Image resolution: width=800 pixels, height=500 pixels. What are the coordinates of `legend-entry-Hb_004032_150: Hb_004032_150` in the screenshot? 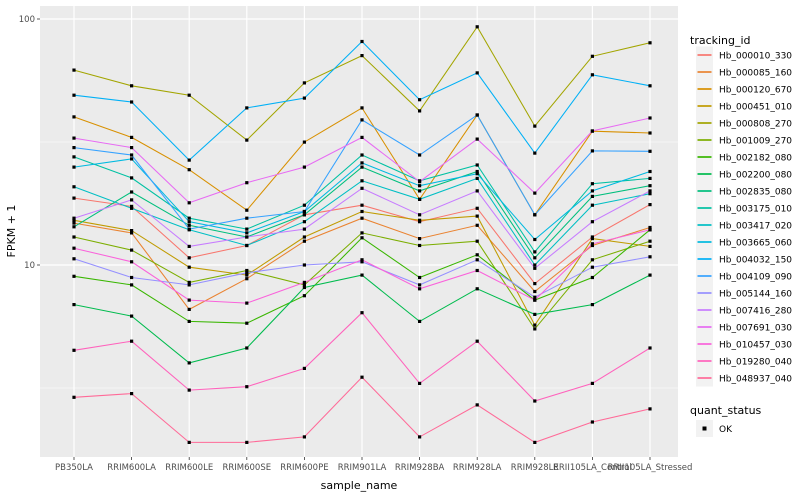 It's located at (744, 259).